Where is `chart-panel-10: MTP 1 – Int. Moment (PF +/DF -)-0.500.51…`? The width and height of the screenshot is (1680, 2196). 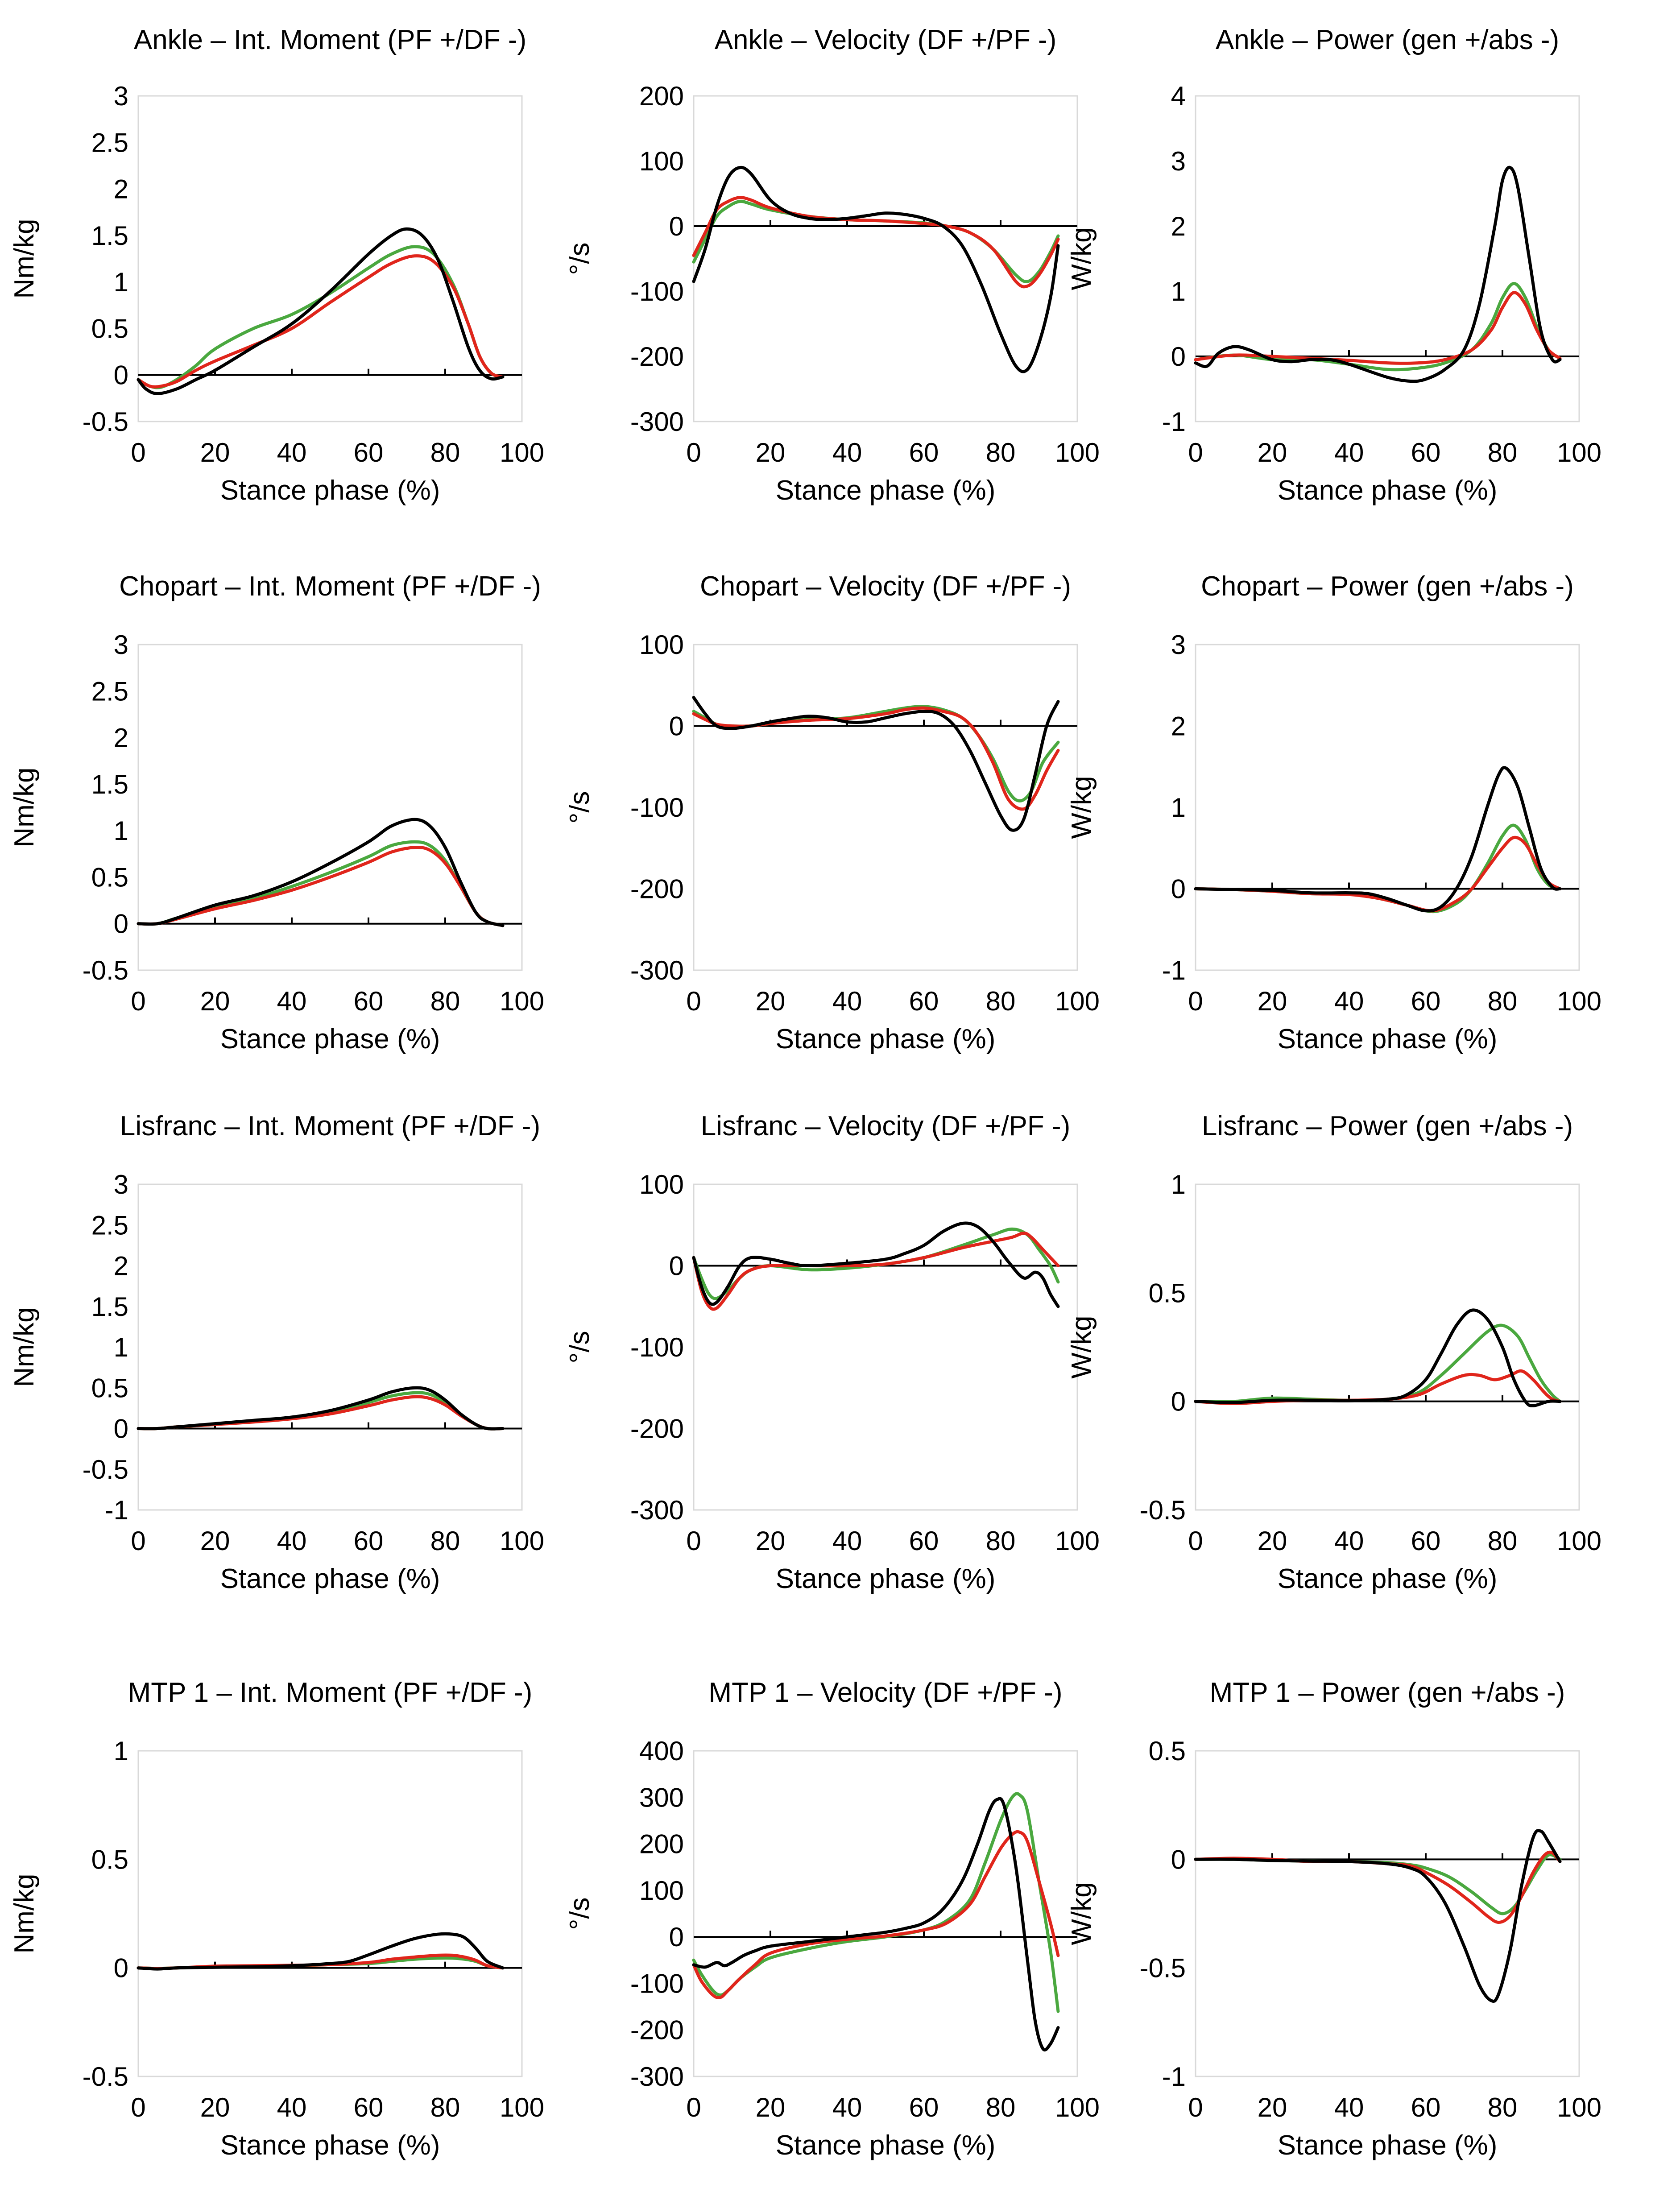 chart-panel-10: MTP 1 – Int. Moment (PF +/DF -)-0.500.51… is located at coordinates (276, 1919).